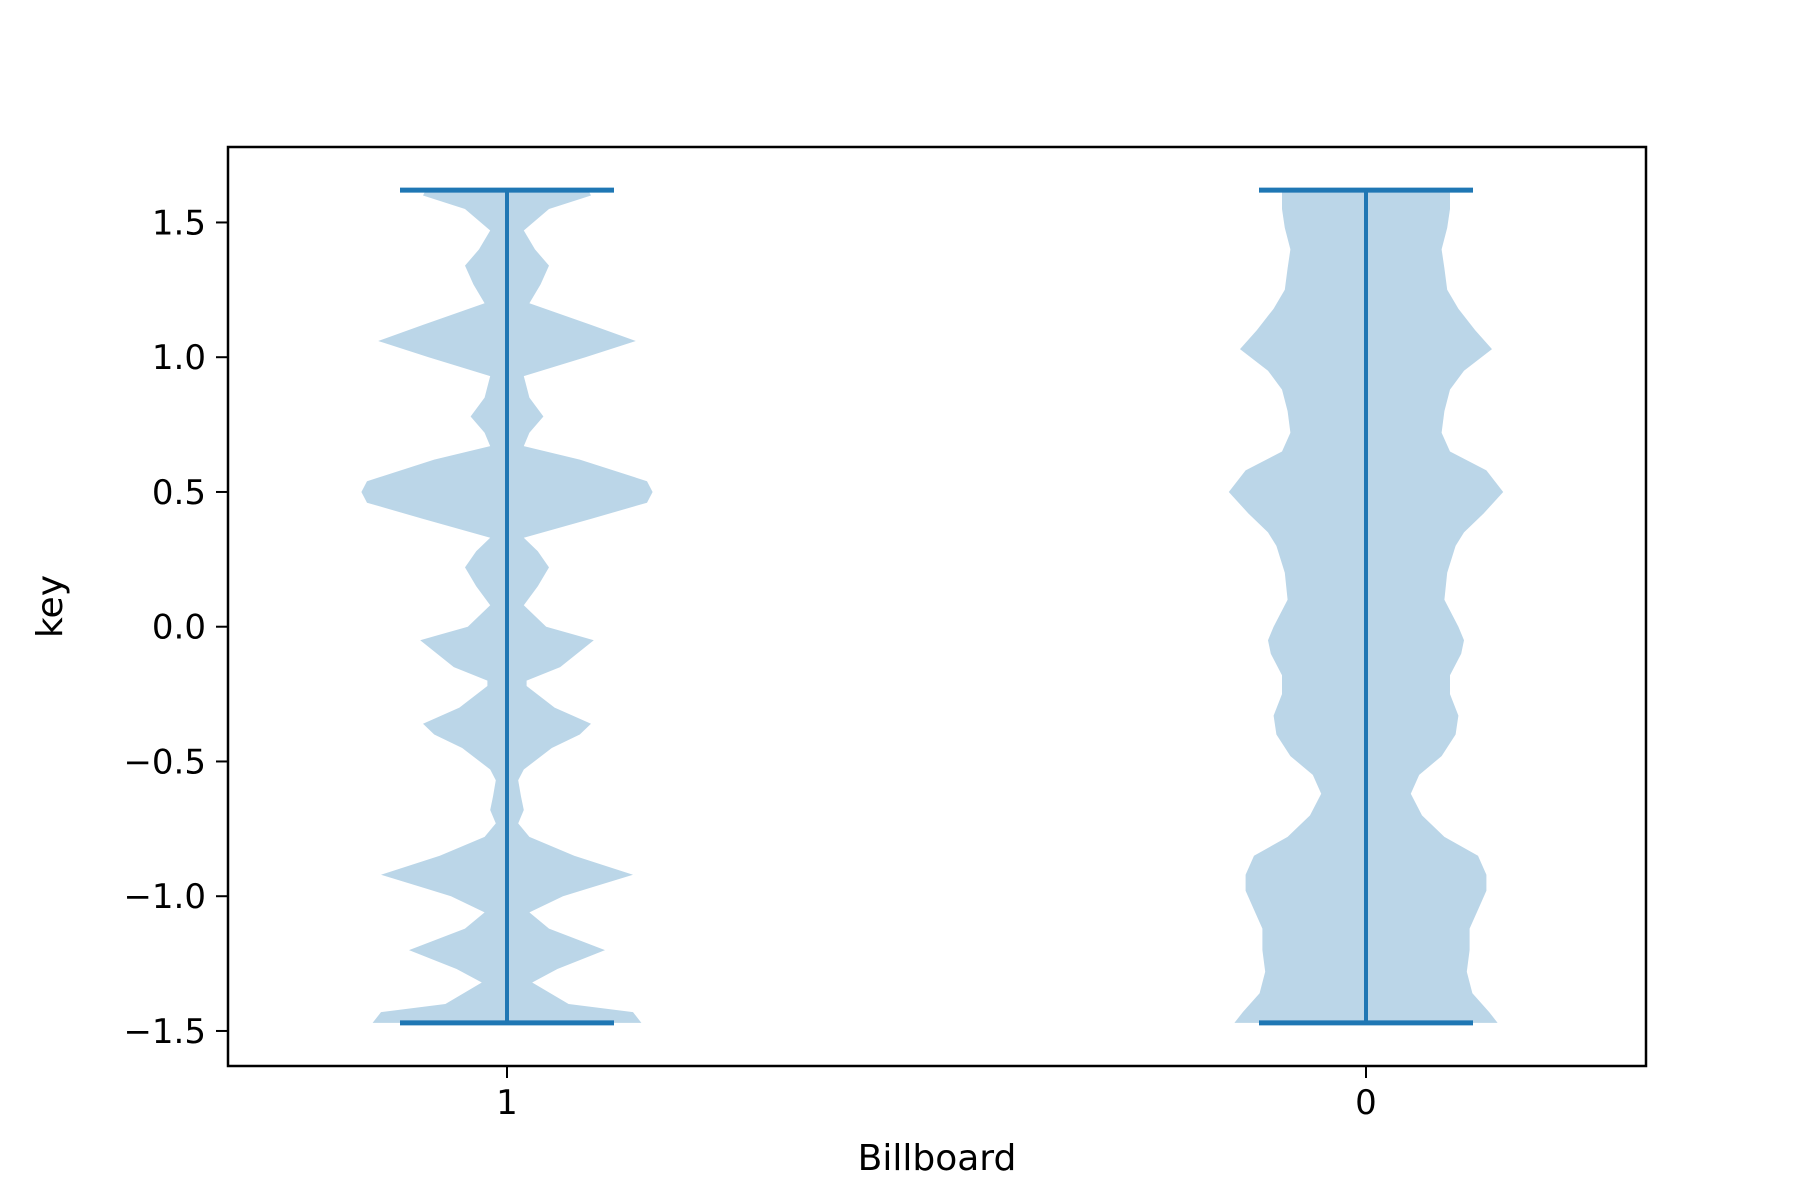 Image resolution: width=1800 pixels, height=1200 pixels. I want to click on y-tick-label: −1.0, so click(164, 897).